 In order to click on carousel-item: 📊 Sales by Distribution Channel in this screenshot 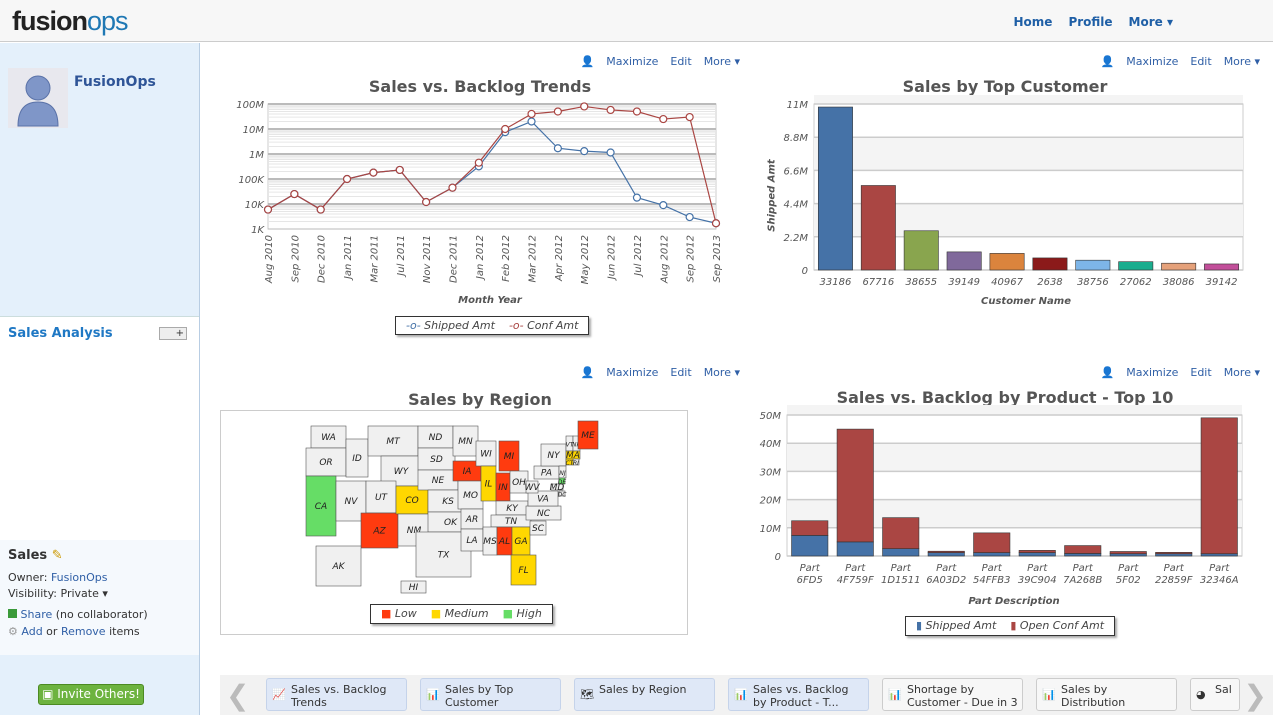, I will do `click(1106, 694)`.